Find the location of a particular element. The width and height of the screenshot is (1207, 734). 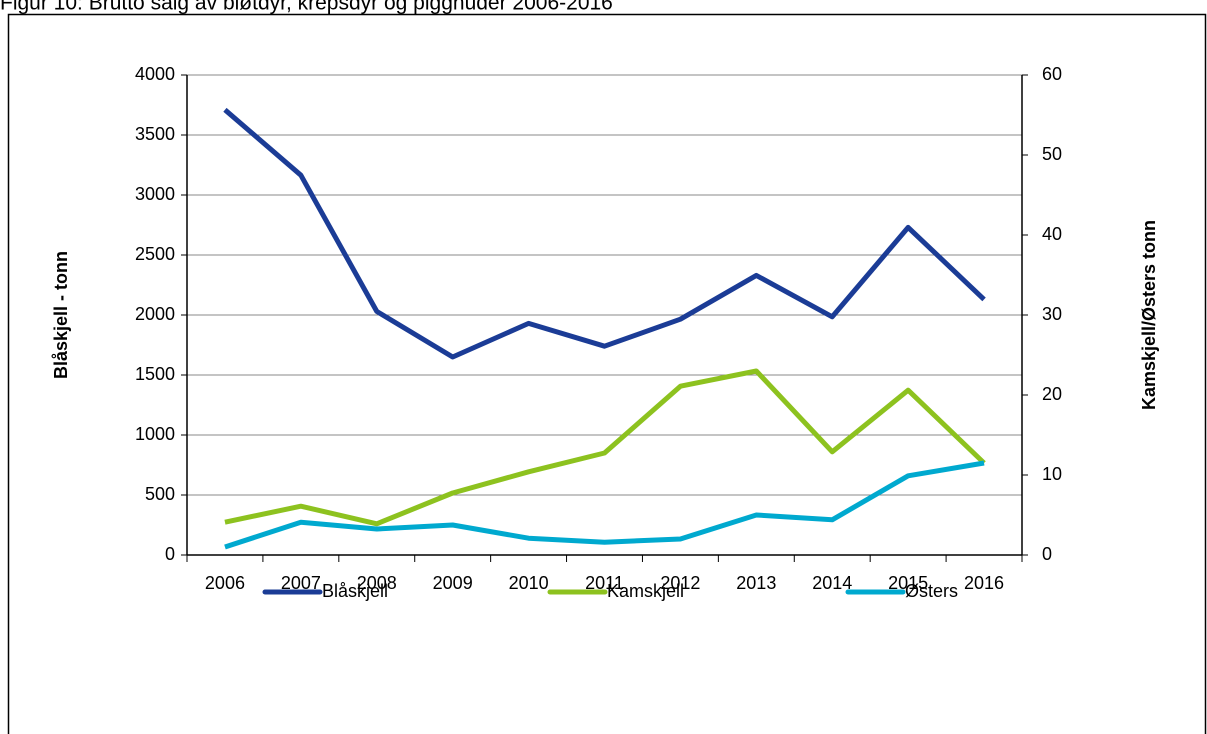

y2-tick-label: 50 is located at coordinates (1052, 154).